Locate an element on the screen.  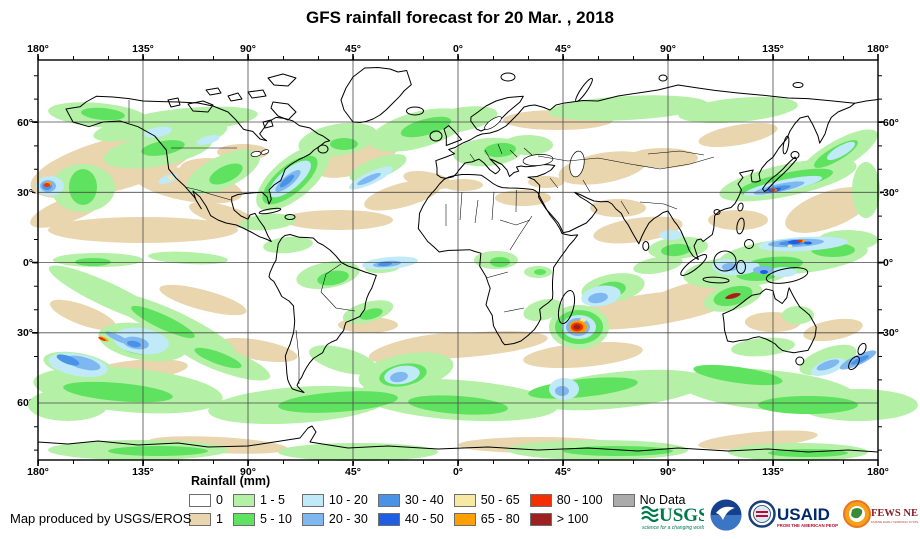
usgs-logo: USGS science for a changing world is located at coordinates (672, 518).